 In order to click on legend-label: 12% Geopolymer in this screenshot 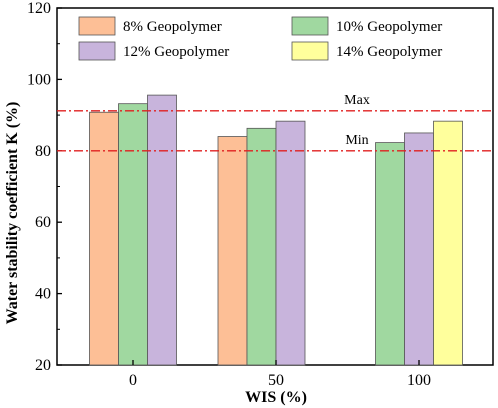, I will do `click(176, 52)`.